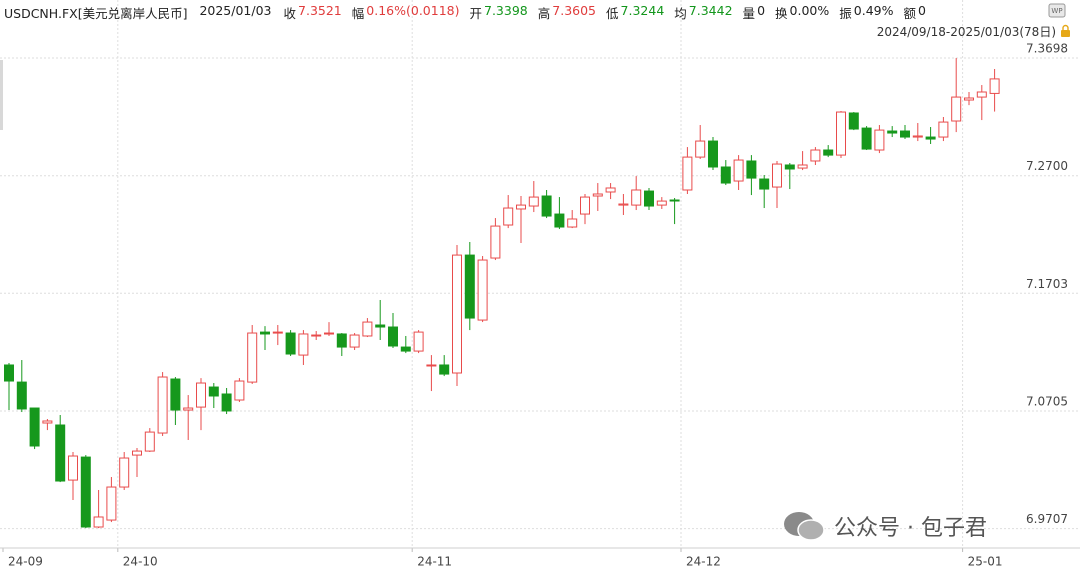  Describe the element at coordinates (1065, 27) in the screenshot. I see `lock-shackle` at that location.